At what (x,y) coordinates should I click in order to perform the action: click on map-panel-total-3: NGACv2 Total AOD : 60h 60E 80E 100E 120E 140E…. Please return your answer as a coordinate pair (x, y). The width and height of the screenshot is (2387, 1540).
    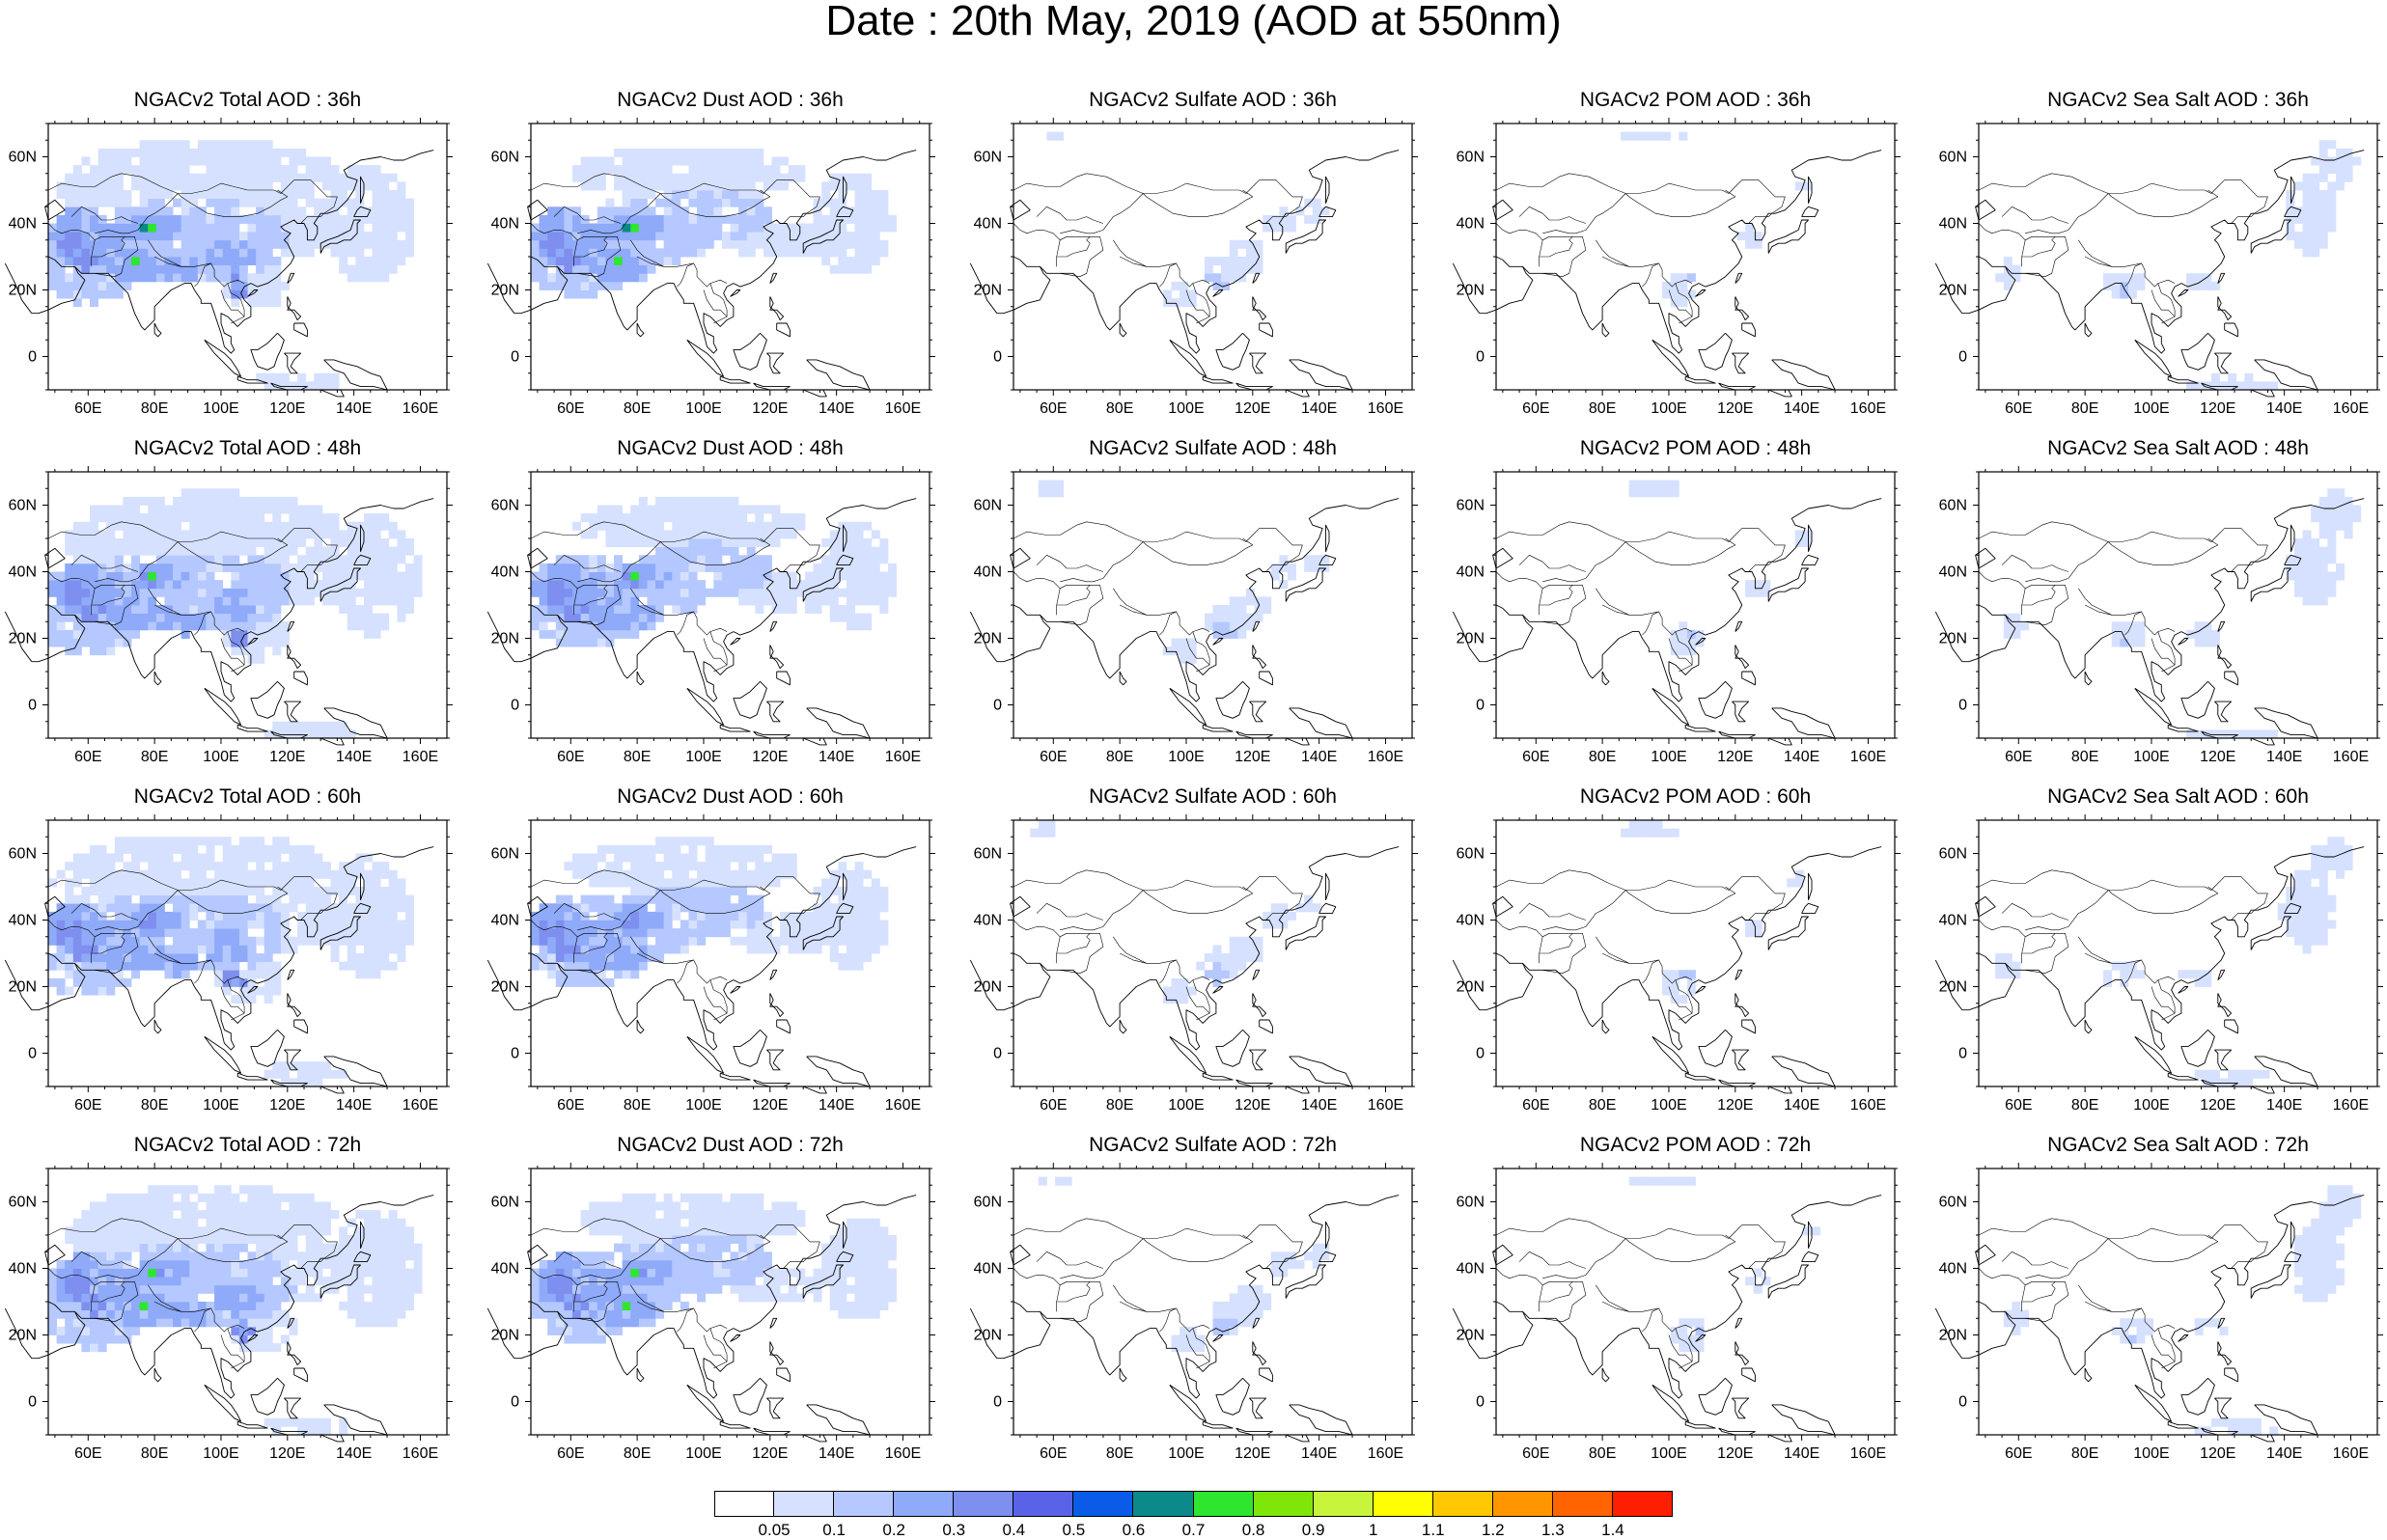
    Looking at the image, I should click on (228, 948).